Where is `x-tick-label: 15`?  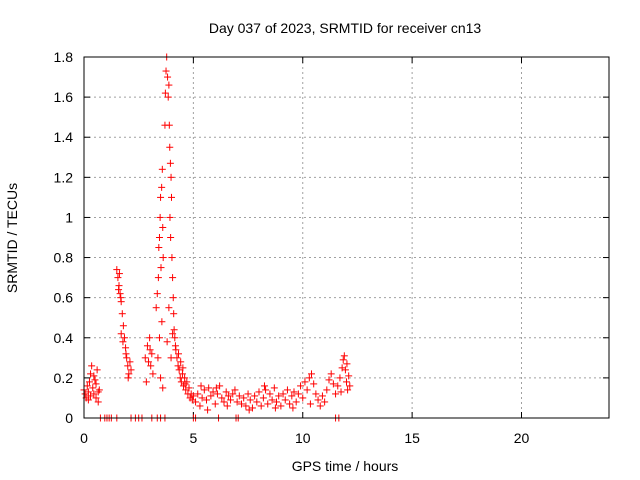 x-tick-label: 15 is located at coordinates (412, 438).